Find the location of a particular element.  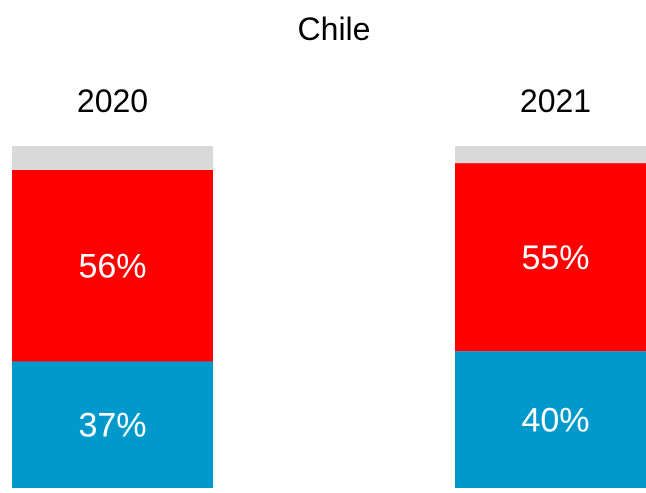

data-label-2021-1: 40% is located at coordinates (555, 421).